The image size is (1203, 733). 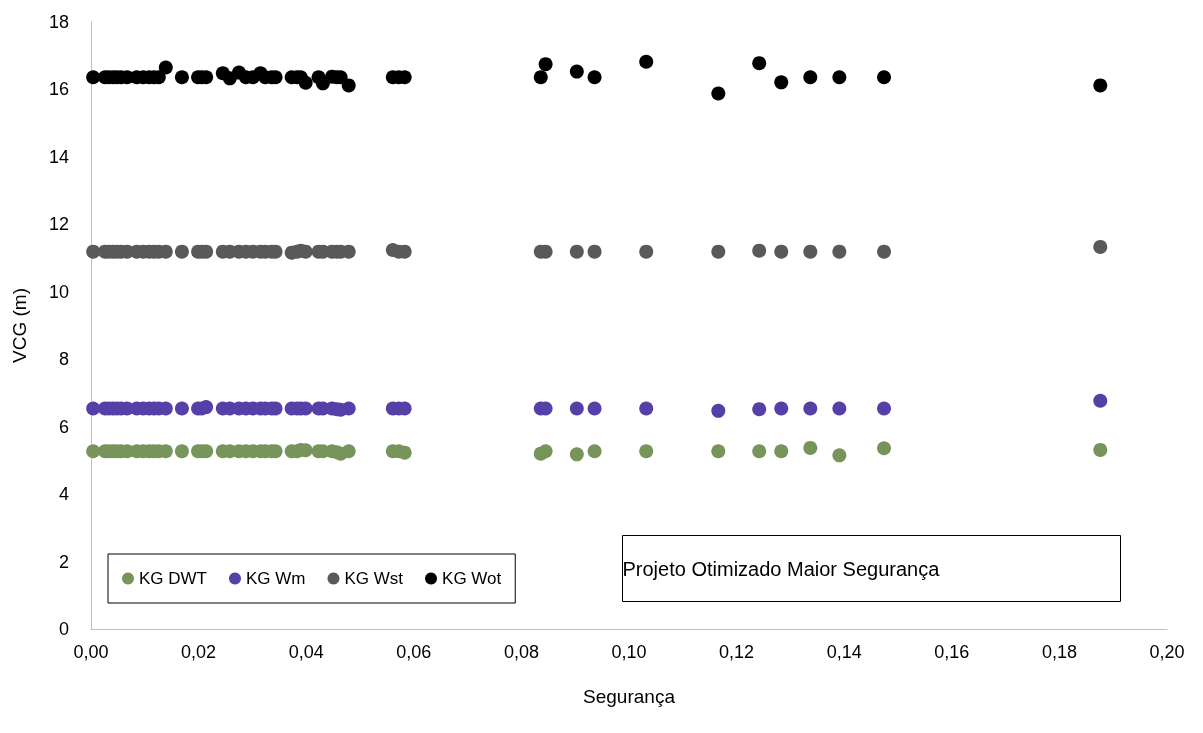 I want to click on x-tick-label: 0,04, so click(x=306, y=652).